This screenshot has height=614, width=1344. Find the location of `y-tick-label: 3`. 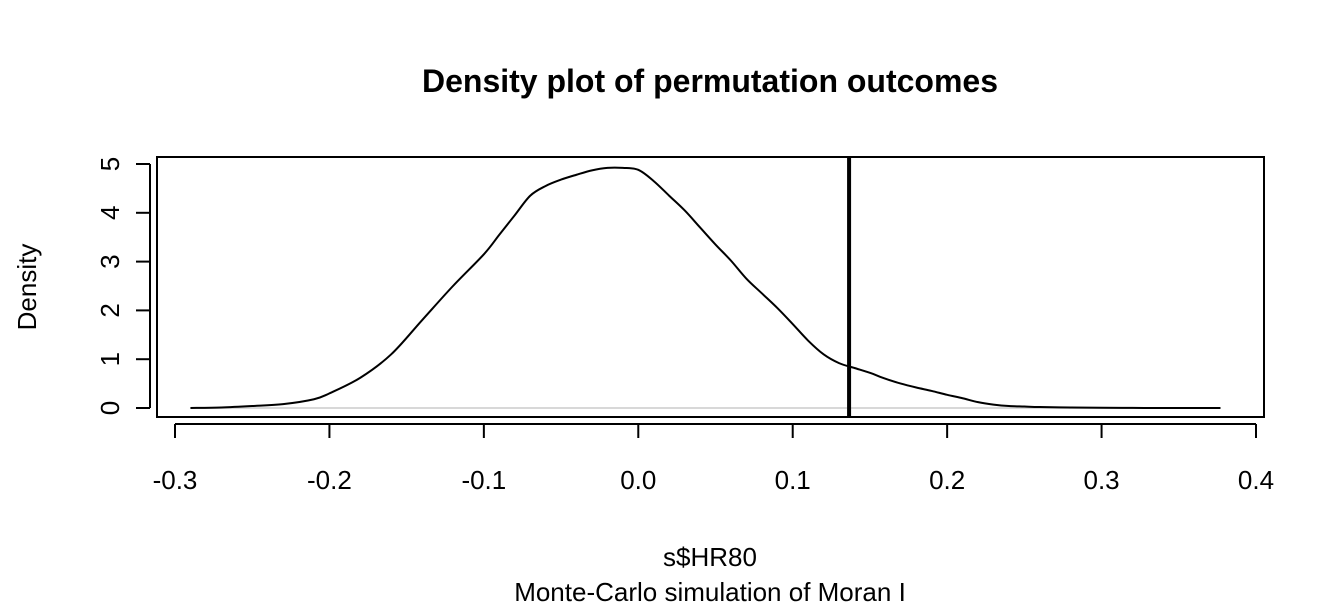

y-tick-label: 3 is located at coordinates (110, 261).